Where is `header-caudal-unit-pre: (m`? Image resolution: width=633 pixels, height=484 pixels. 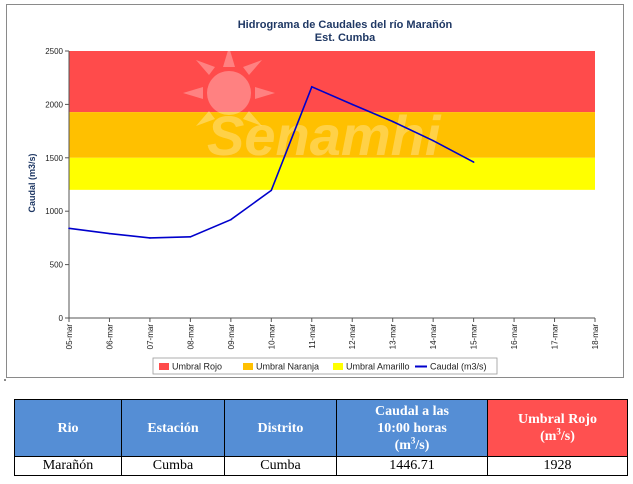
header-caudal-unit-pre: (m is located at coordinates (402, 445).